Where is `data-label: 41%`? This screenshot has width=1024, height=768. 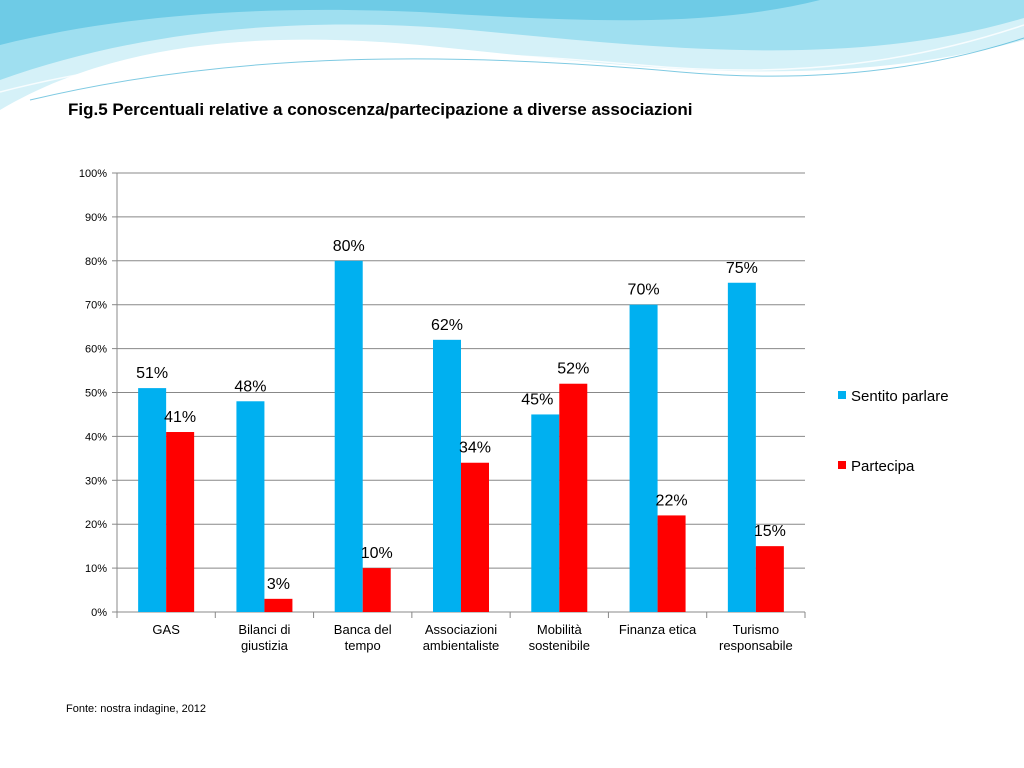 data-label: 41% is located at coordinates (180, 417).